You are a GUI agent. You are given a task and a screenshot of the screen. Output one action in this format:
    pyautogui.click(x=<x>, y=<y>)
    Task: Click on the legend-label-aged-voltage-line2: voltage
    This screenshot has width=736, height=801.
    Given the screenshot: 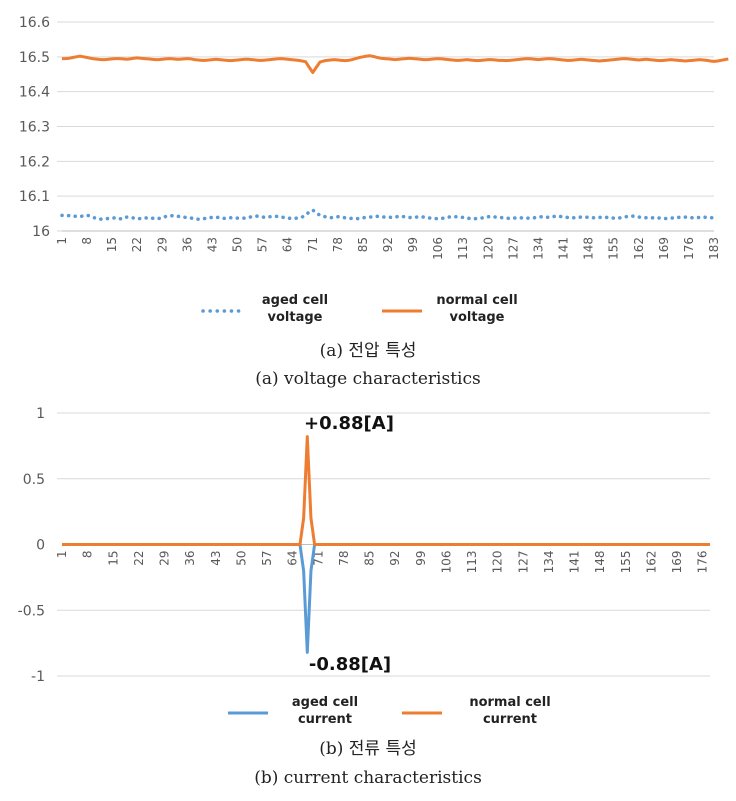 What is the action you would take?
    pyautogui.click(x=295, y=317)
    